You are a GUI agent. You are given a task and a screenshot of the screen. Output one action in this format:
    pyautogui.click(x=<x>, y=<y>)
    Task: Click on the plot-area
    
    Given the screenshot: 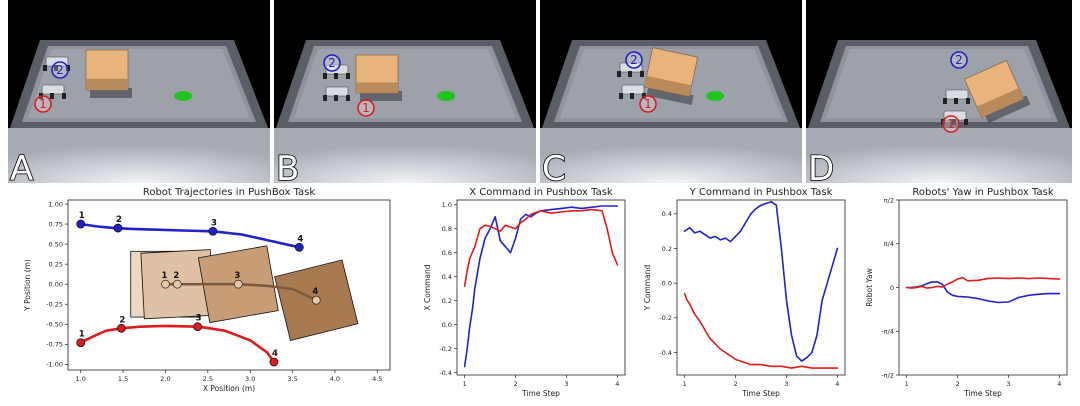 What is the action you would take?
    pyautogui.click(x=761, y=284)
    